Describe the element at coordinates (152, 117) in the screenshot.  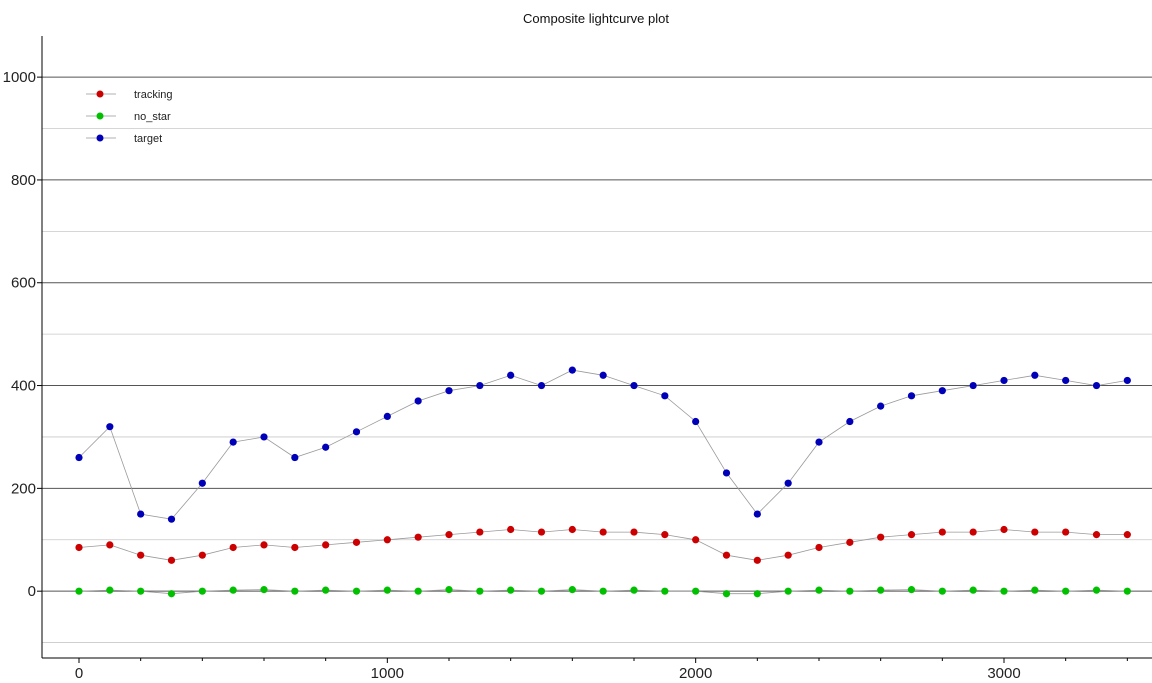
I see `legend-label-no_star: no_star` at that location.